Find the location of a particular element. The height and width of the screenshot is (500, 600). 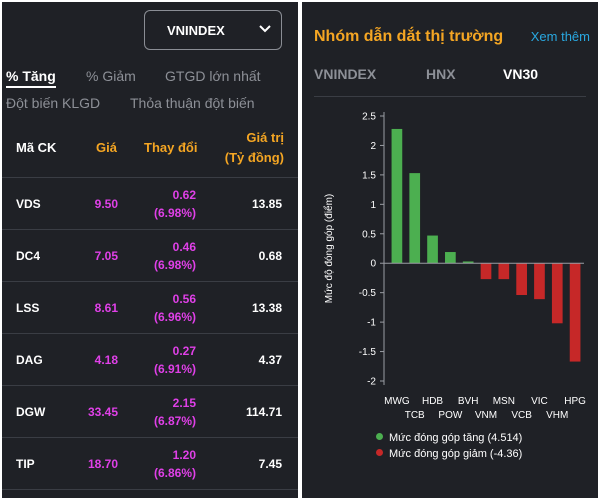

tab-volume-spike: Đột biến KLGD is located at coordinates (53, 103).